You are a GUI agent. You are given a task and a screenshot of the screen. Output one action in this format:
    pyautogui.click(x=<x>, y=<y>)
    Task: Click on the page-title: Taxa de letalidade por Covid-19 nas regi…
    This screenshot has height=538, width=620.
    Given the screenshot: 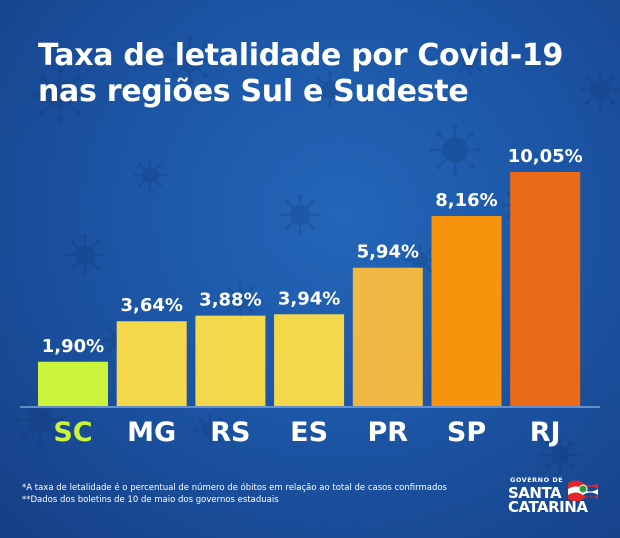 What is the action you would take?
    pyautogui.click(x=300, y=74)
    